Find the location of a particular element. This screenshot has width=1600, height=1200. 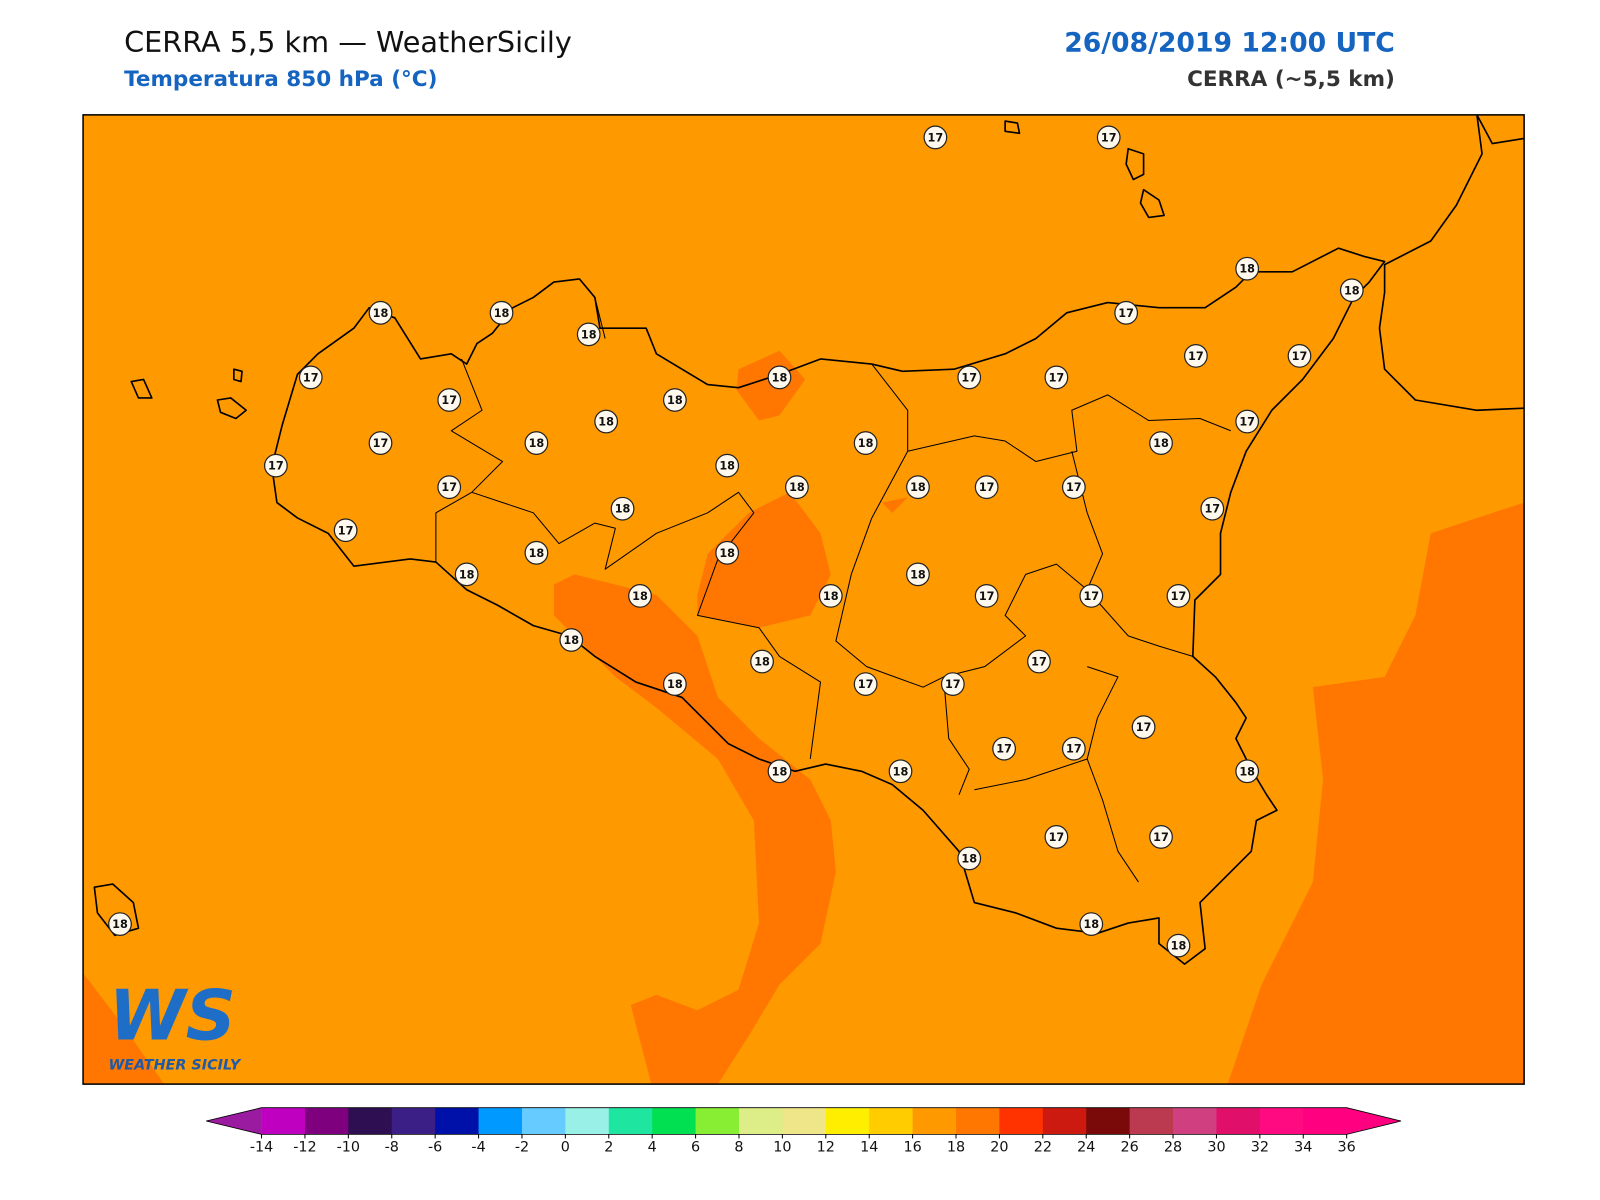

colorbar-tick-label: -10 is located at coordinates (348, 1148).